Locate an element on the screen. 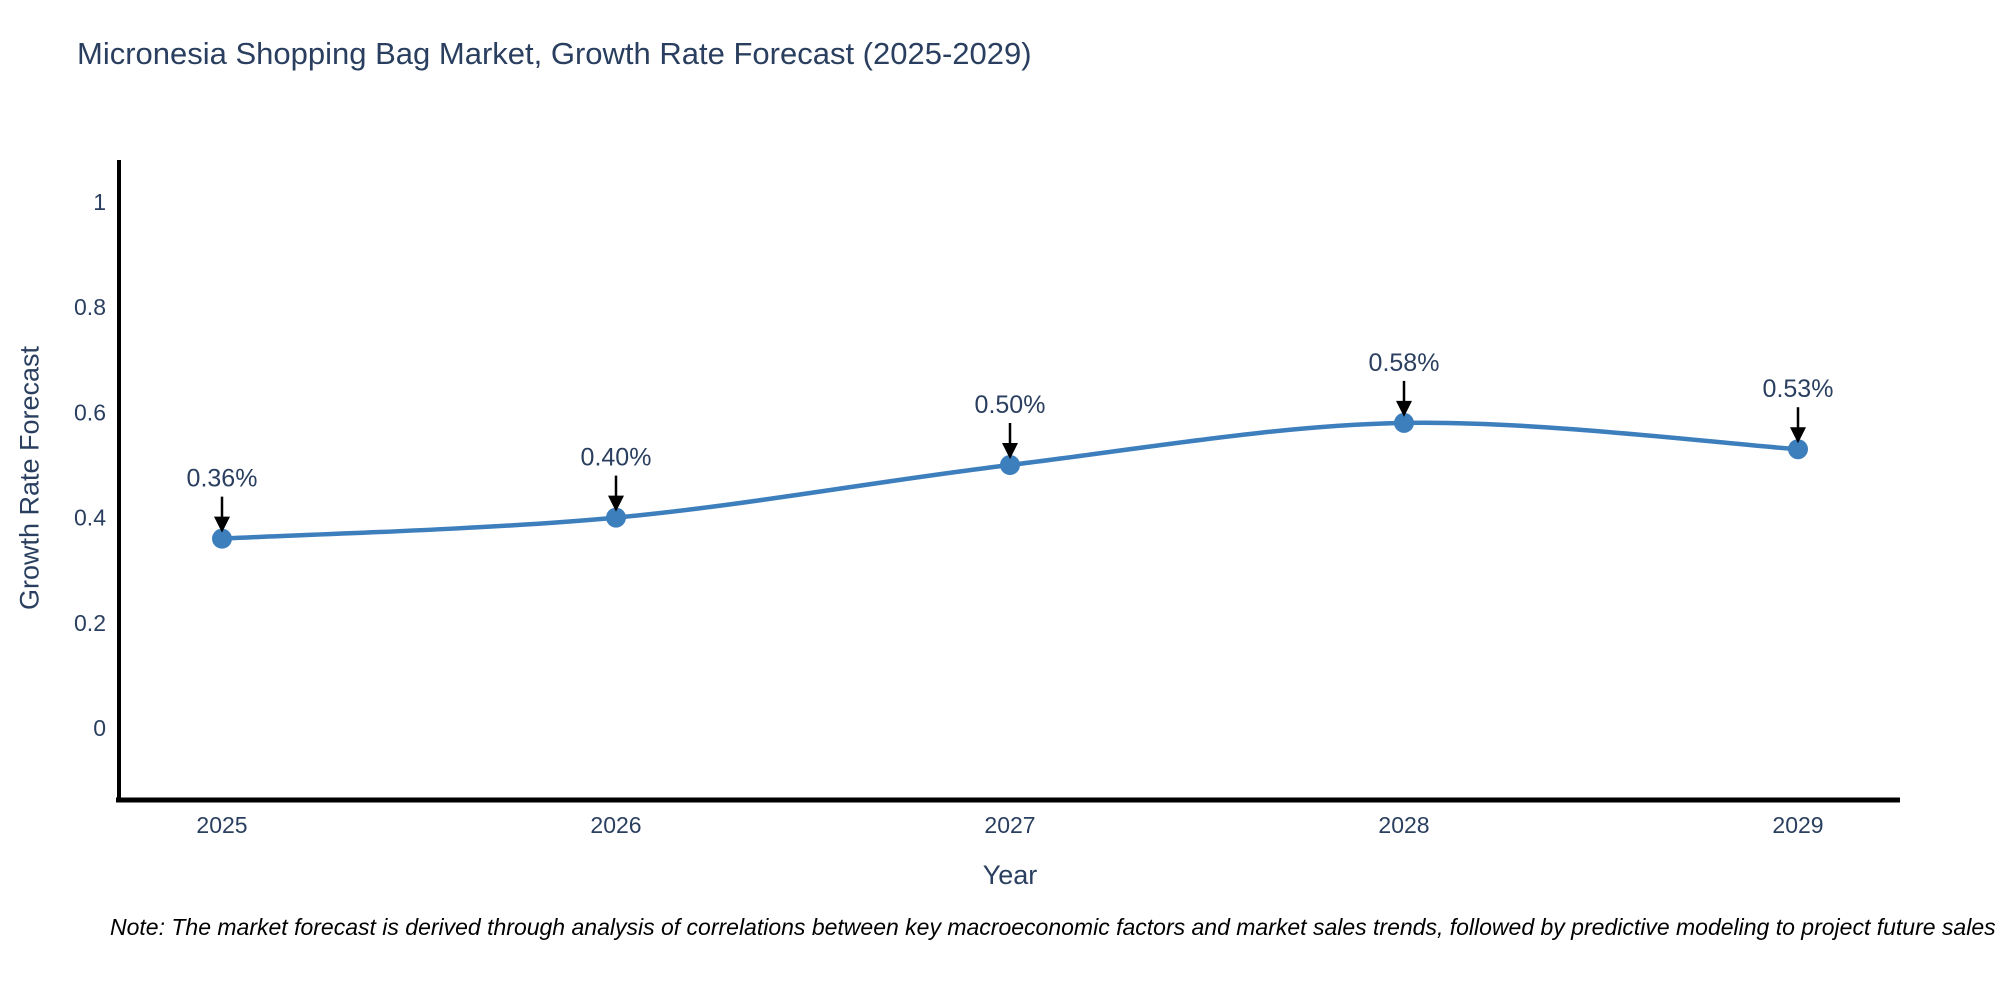 The image size is (2000, 1000). y-tick-label: 1 is located at coordinates (99, 202).